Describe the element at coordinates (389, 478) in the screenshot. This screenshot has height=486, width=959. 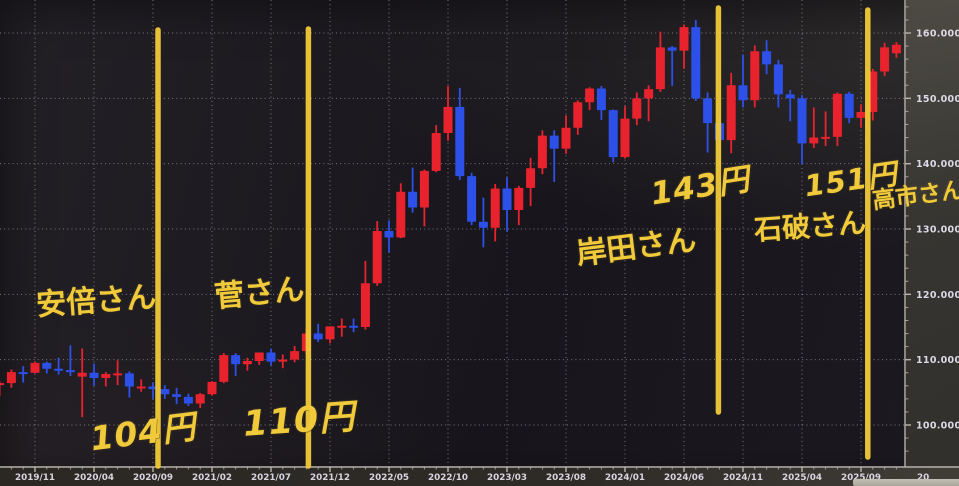
I see `svg-text: 2022/05` at that location.